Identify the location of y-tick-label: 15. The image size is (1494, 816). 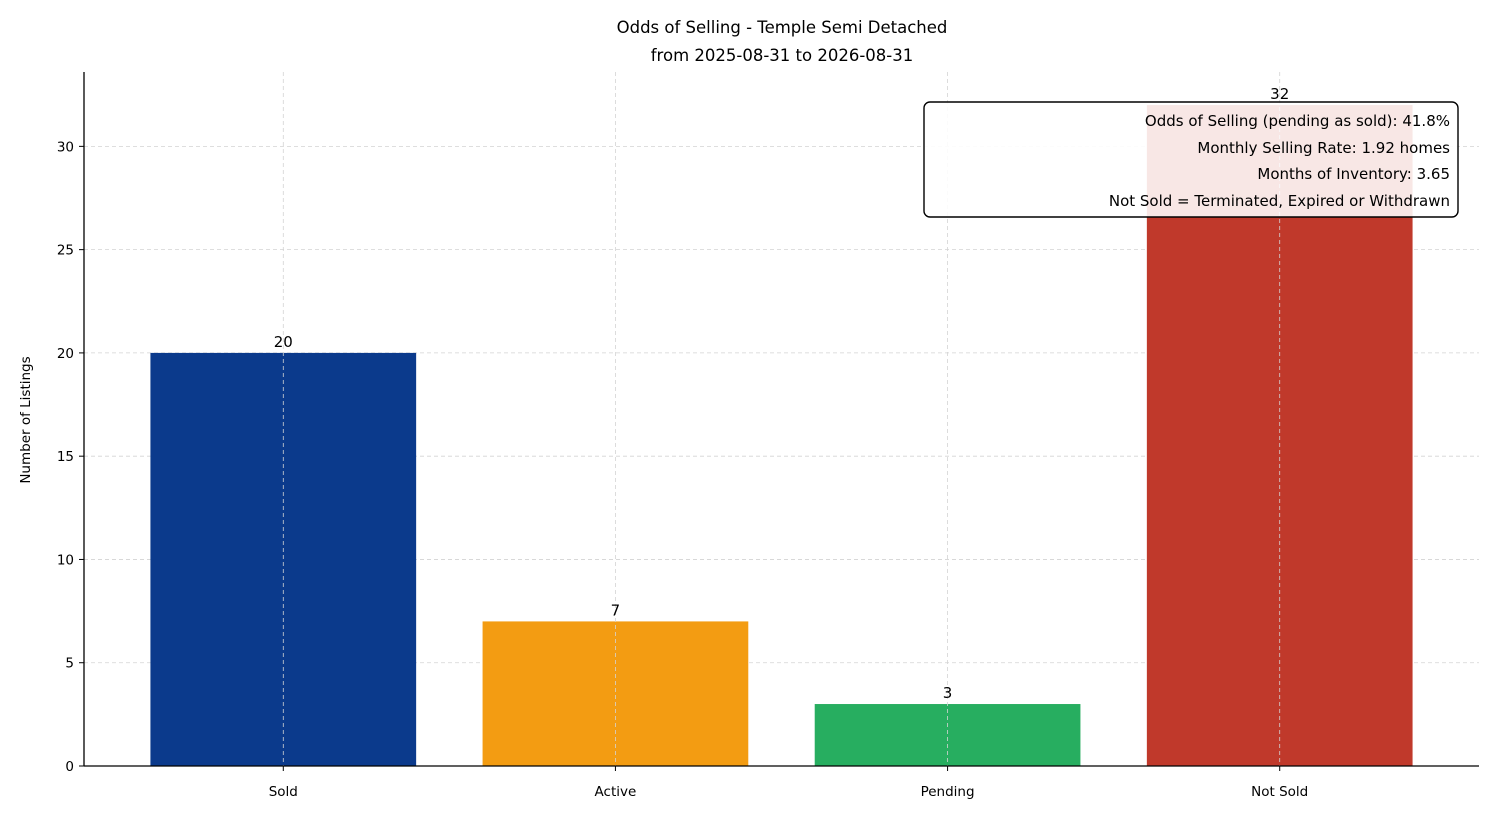
(65, 457).